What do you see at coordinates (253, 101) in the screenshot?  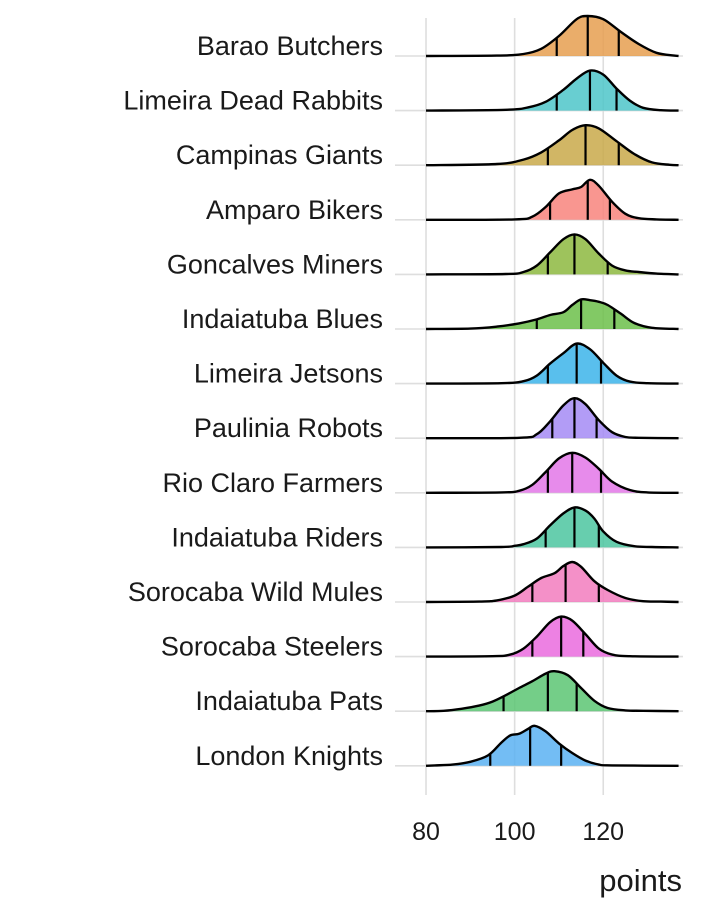 I see `category-label-1: Limeira Dead Rabbits` at bounding box center [253, 101].